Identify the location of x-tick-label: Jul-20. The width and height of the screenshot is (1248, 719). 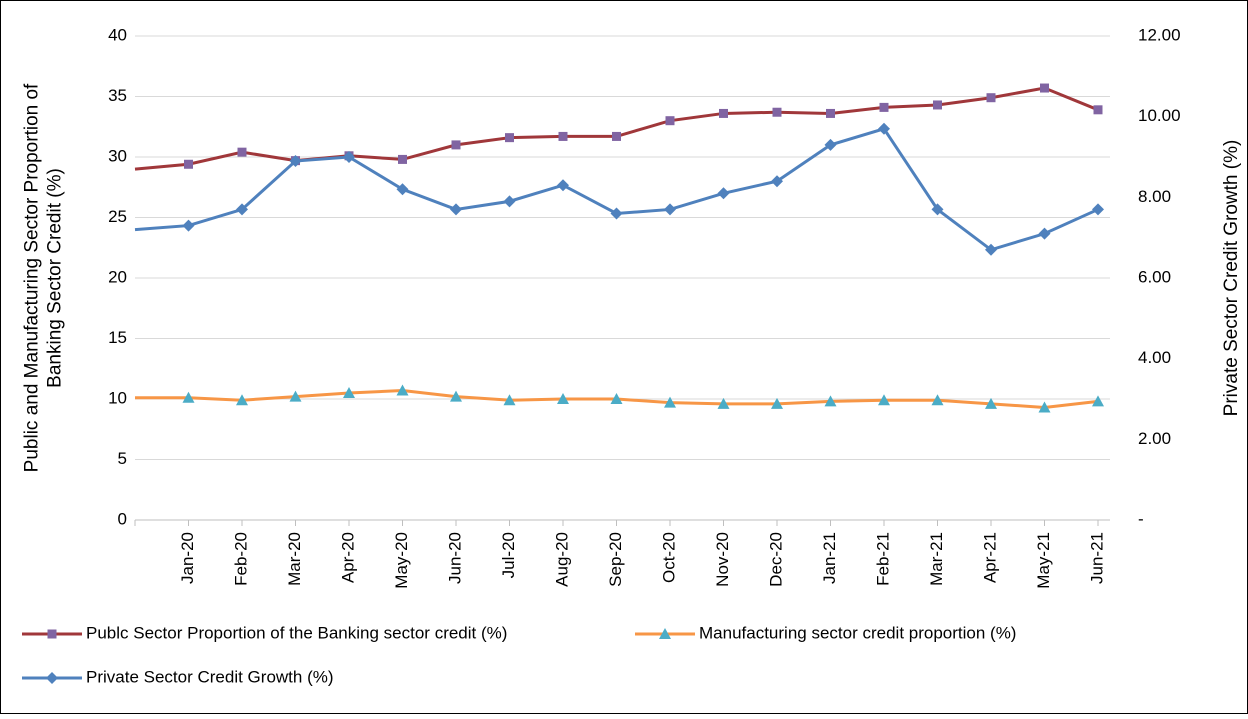
(508, 555).